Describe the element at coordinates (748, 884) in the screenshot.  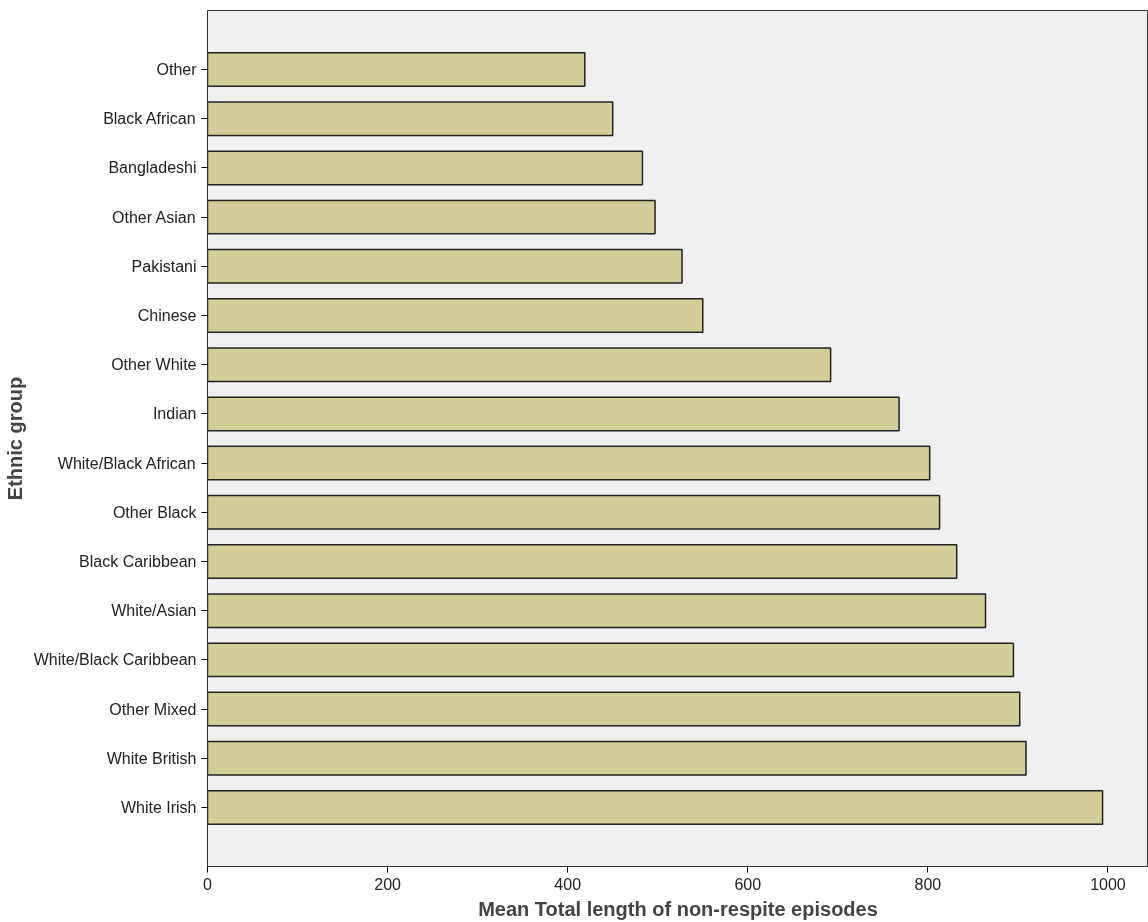
I see `x-tick-label: 600` at that location.